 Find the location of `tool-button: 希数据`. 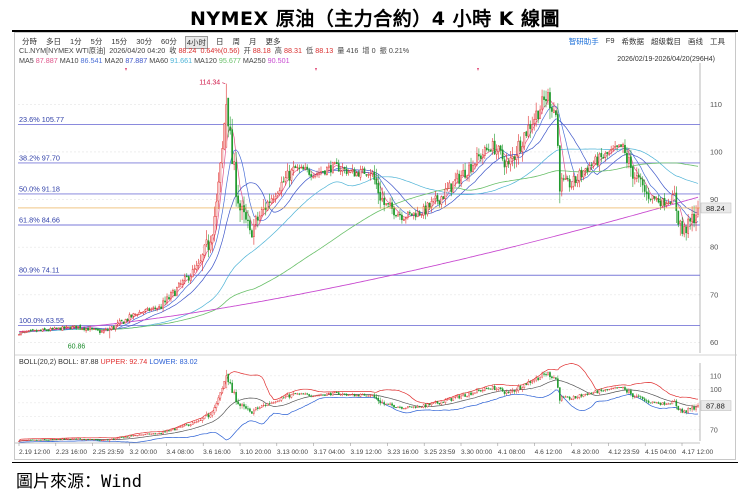

tool-button: 希数据 is located at coordinates (633, 41).